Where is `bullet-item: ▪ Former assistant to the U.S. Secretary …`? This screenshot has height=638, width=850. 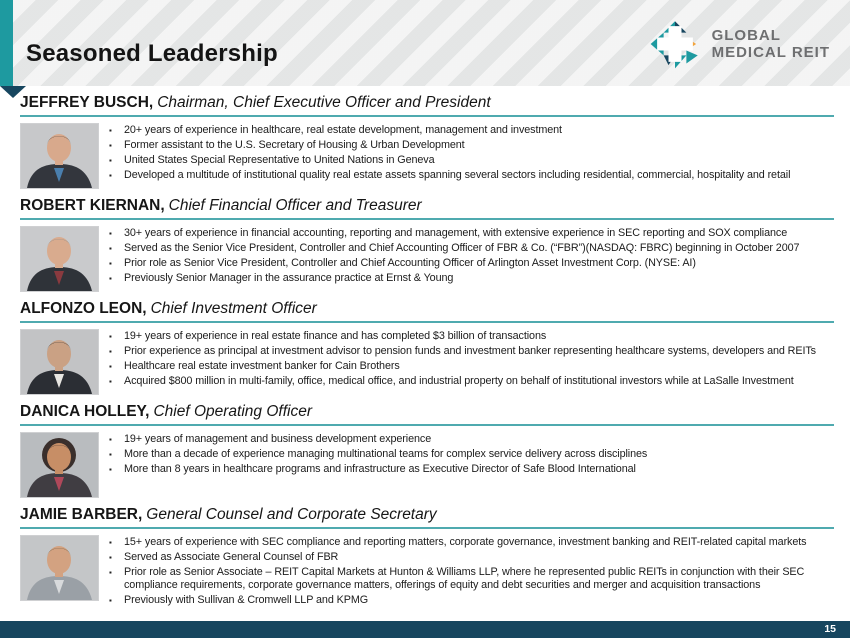 bullet-item: ▪ Former assistant to the U.S. Secretary … is located at coordinates (470, 145).